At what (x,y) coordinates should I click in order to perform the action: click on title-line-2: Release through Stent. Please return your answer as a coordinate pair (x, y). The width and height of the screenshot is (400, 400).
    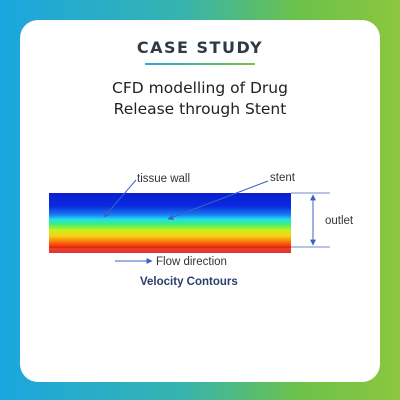
    Looking at the image, I should click on (200, 109).